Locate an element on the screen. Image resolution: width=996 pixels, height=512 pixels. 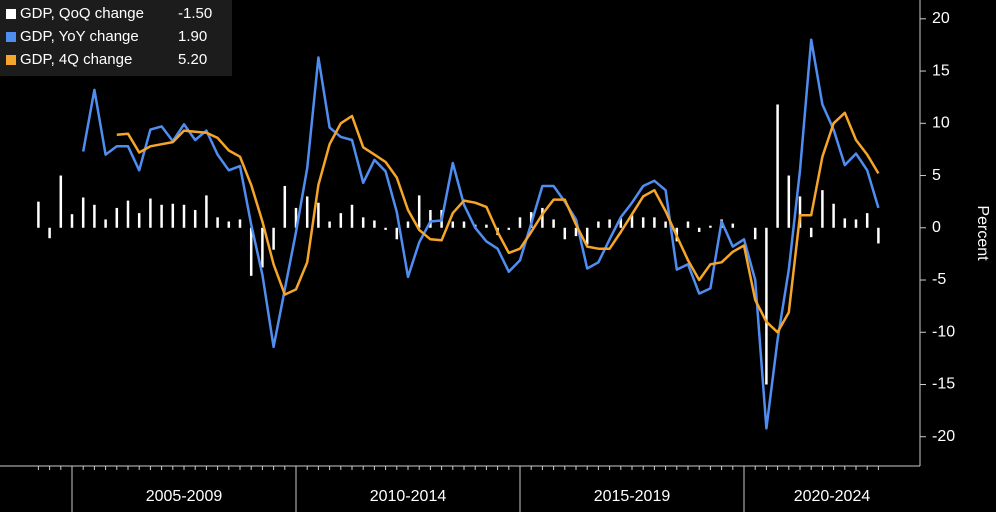
y-tick-label: 10 is located at coordinates (941, 123).